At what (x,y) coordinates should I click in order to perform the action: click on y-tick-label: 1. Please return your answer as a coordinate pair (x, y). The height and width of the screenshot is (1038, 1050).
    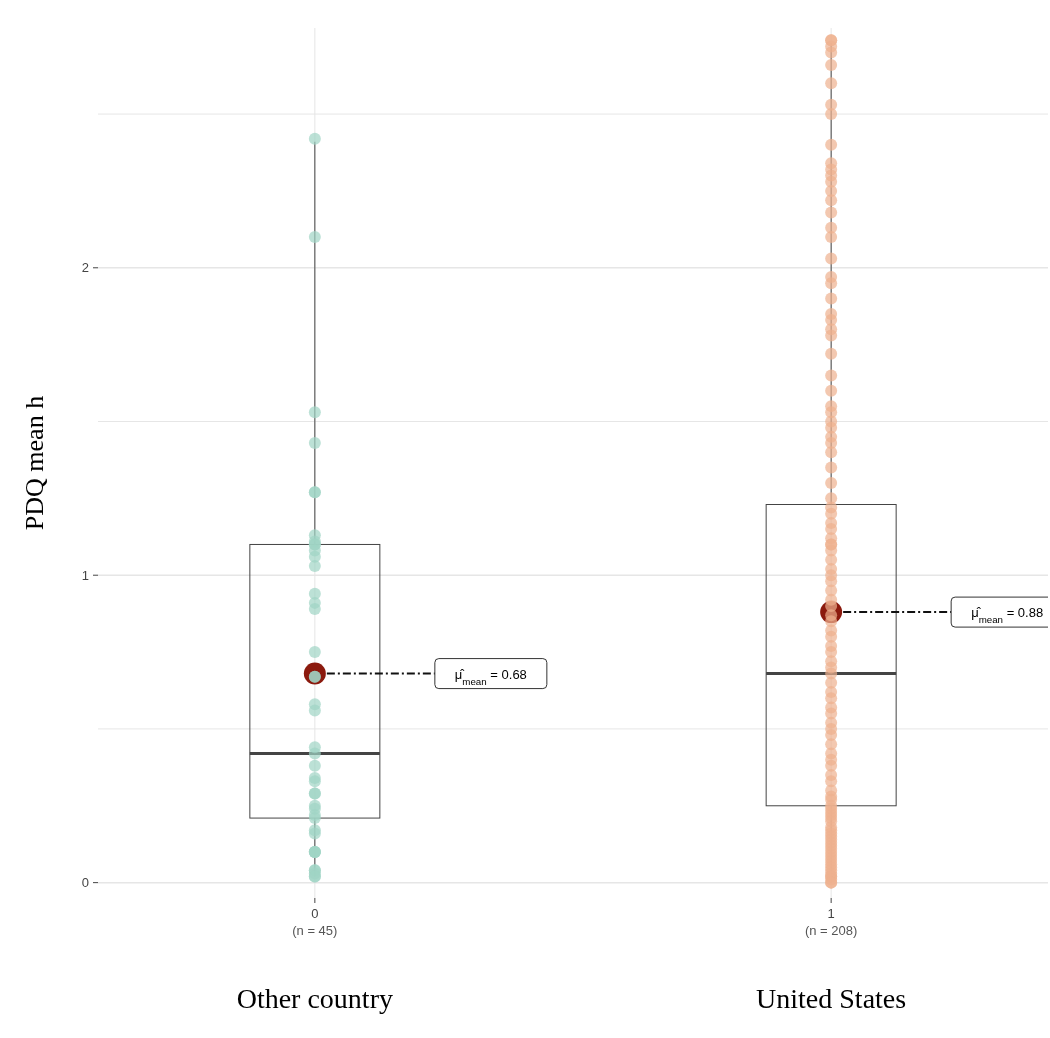
    Looking at the image, I should click on (85, 575).